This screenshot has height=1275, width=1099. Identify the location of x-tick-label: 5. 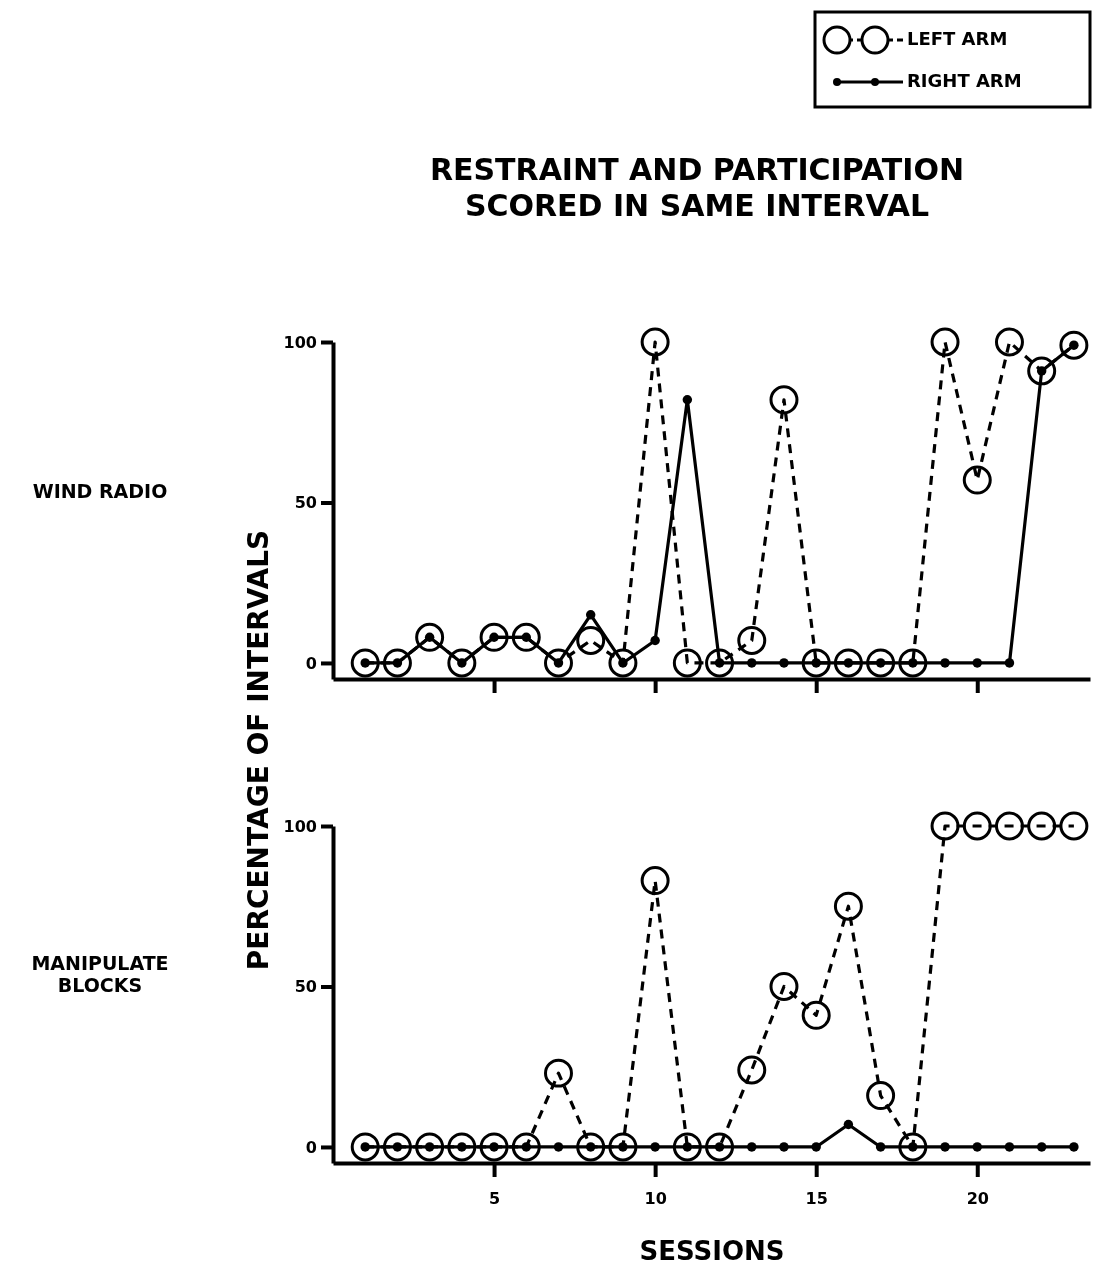
(494, 1199).